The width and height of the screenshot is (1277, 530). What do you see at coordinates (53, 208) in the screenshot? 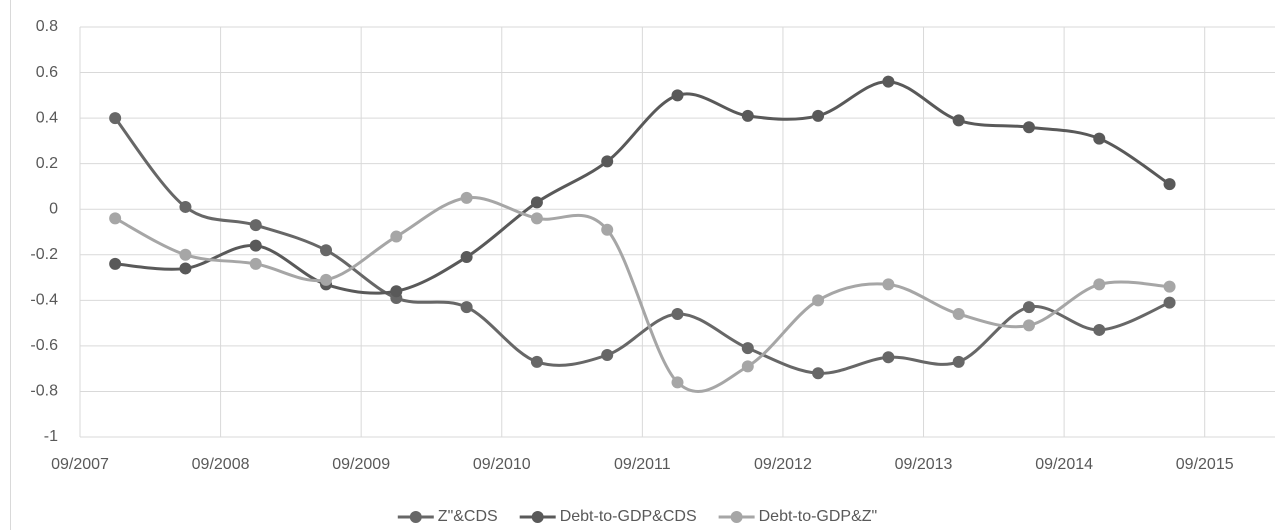
I see `y-tick-label: 0` at bounding box center [53, 208].